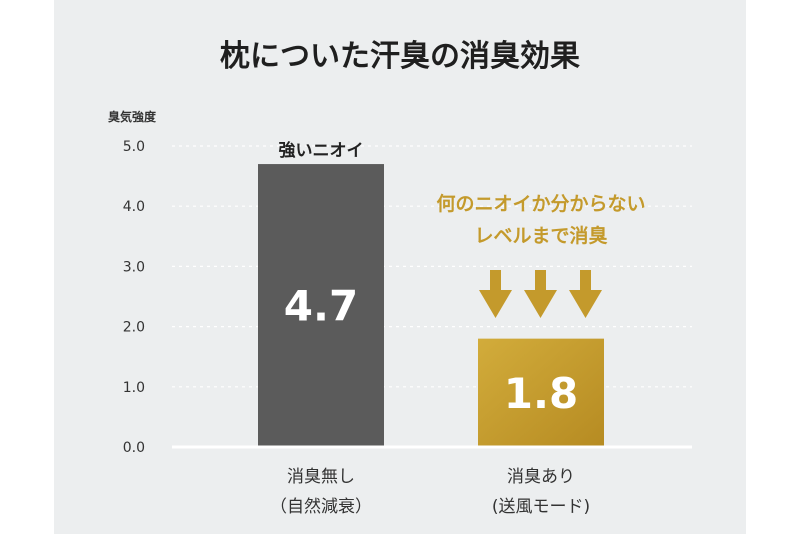 The image size is (800, 534). Describe the element at coordinates (431, 350) in the screenshot. I see `value-labels: 4.7 1.8` at that location.